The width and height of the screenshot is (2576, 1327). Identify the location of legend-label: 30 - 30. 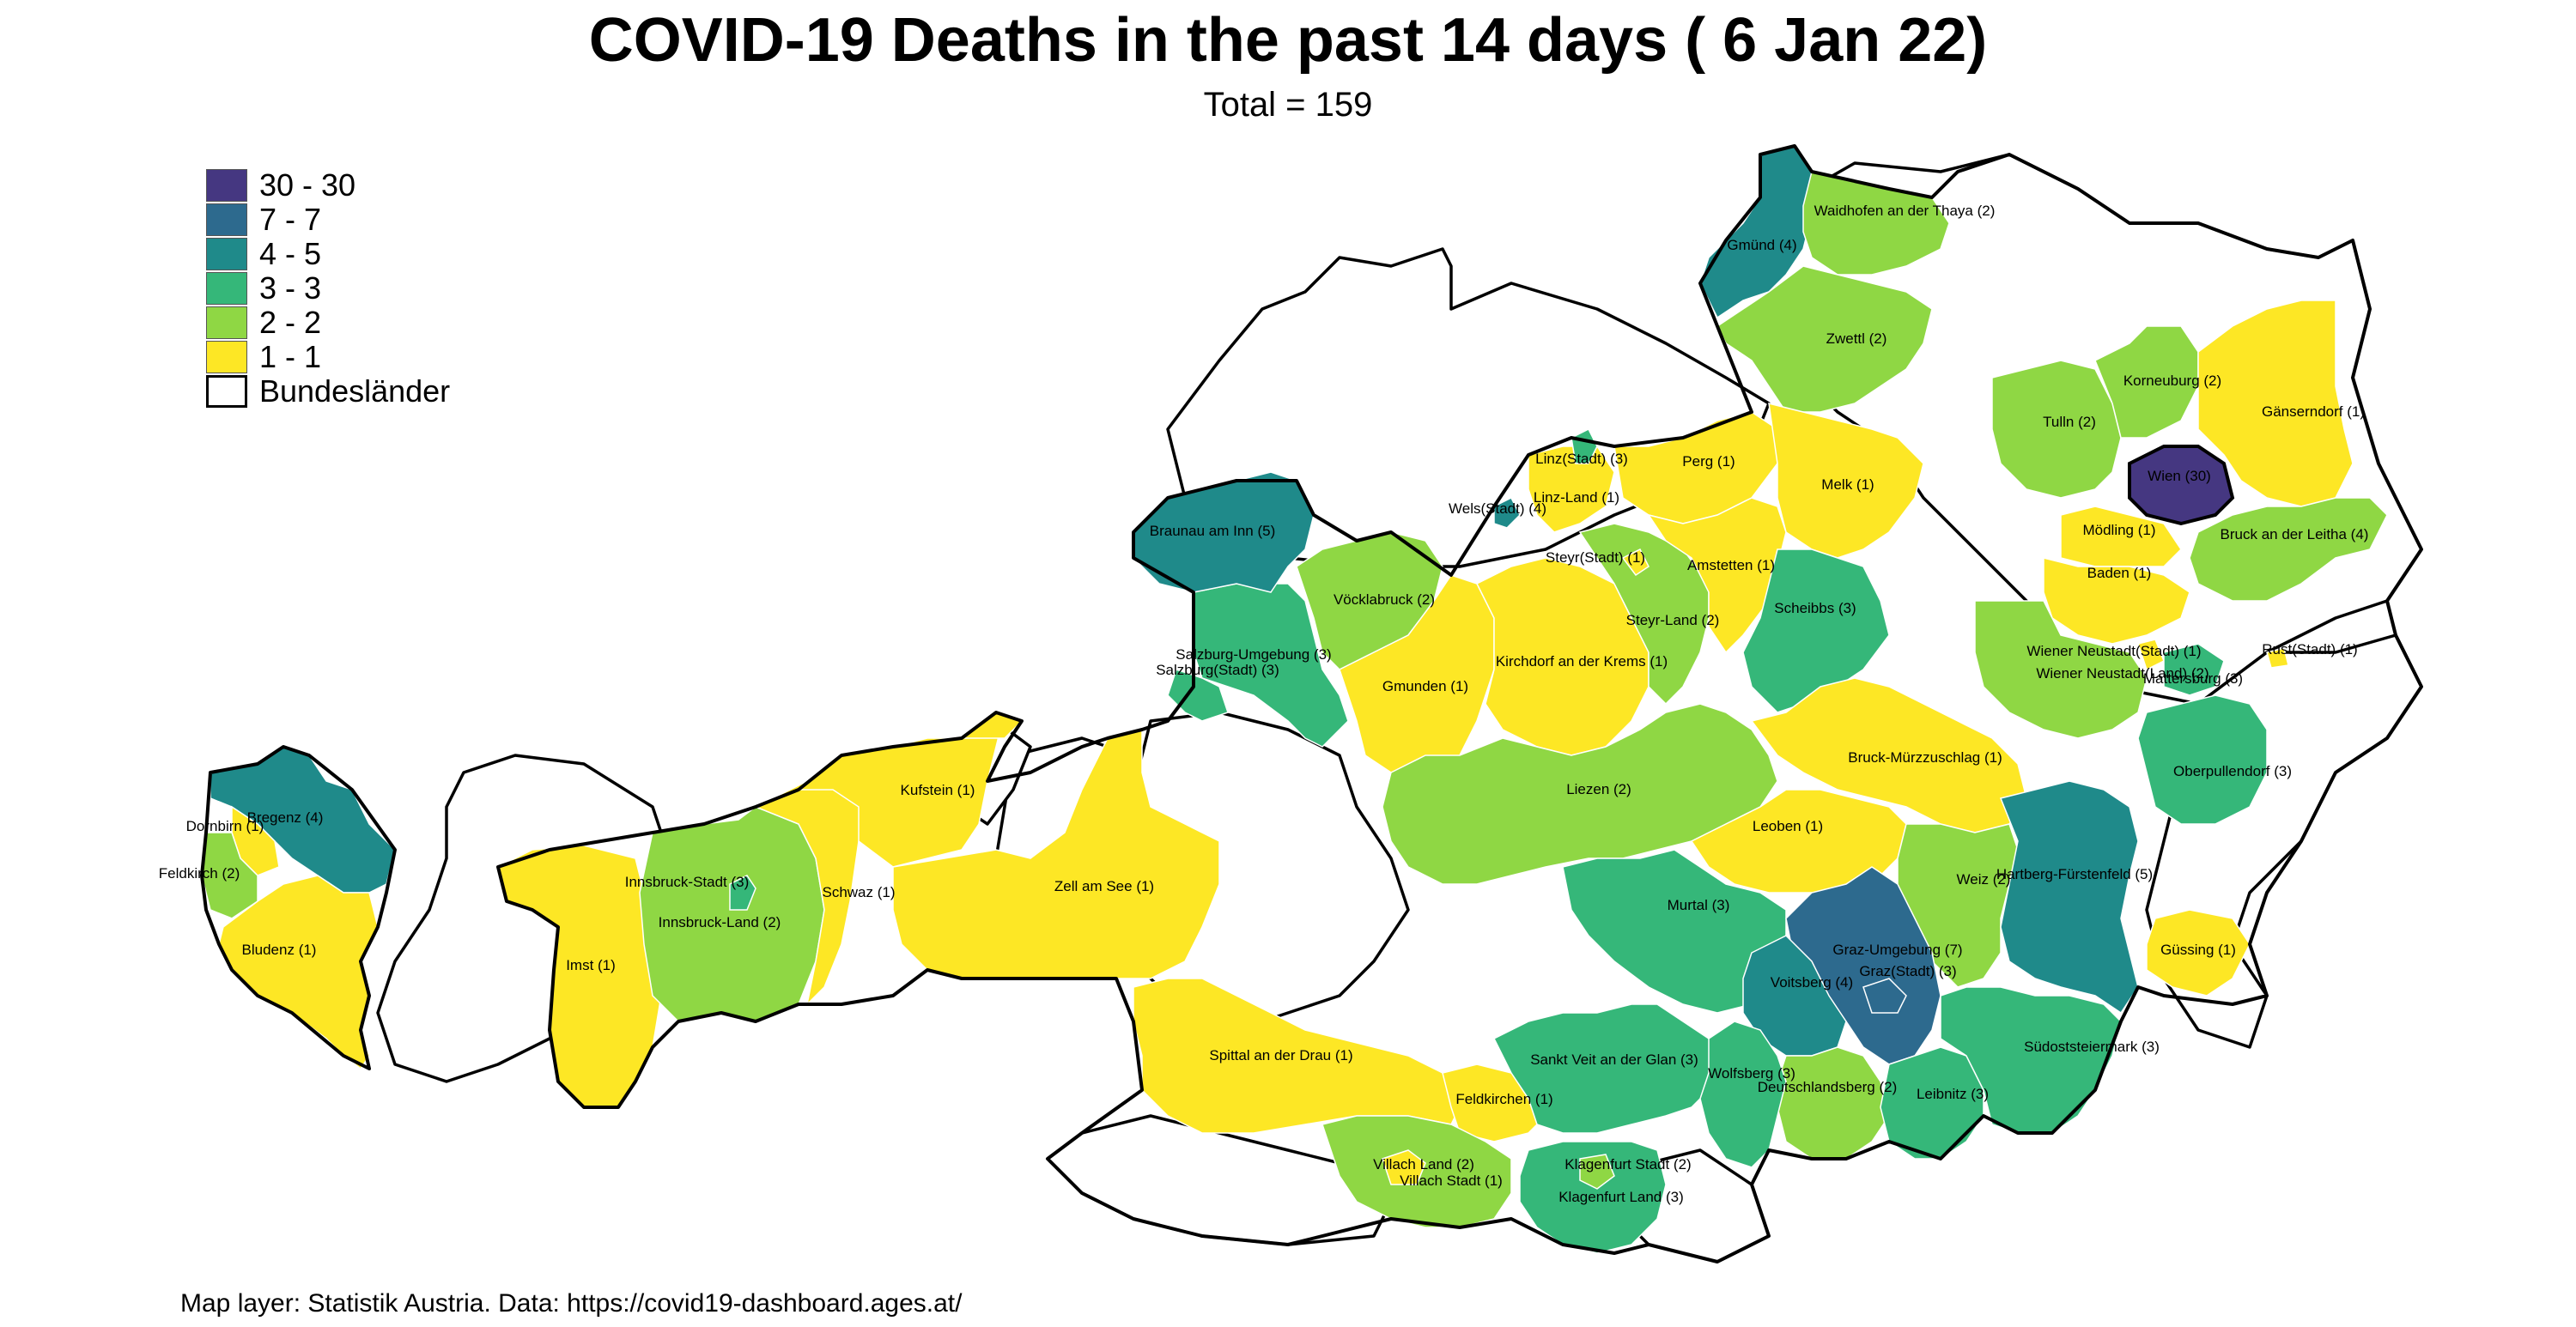
(307, 185).